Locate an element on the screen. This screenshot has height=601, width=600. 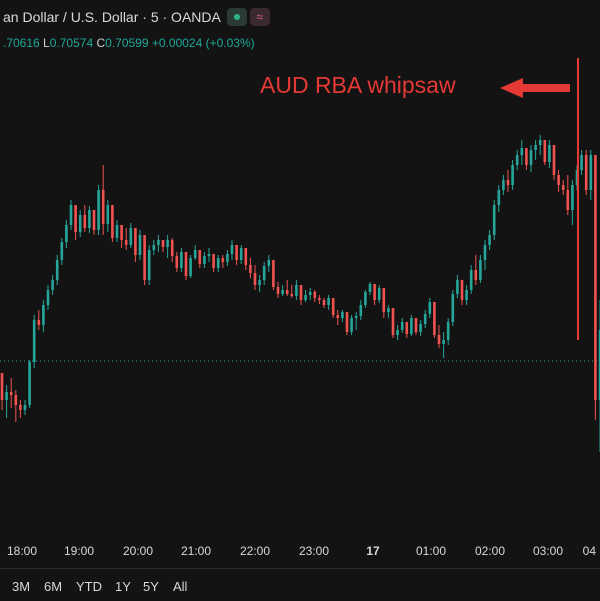
close-label: C is located at coordinates (101, 43).